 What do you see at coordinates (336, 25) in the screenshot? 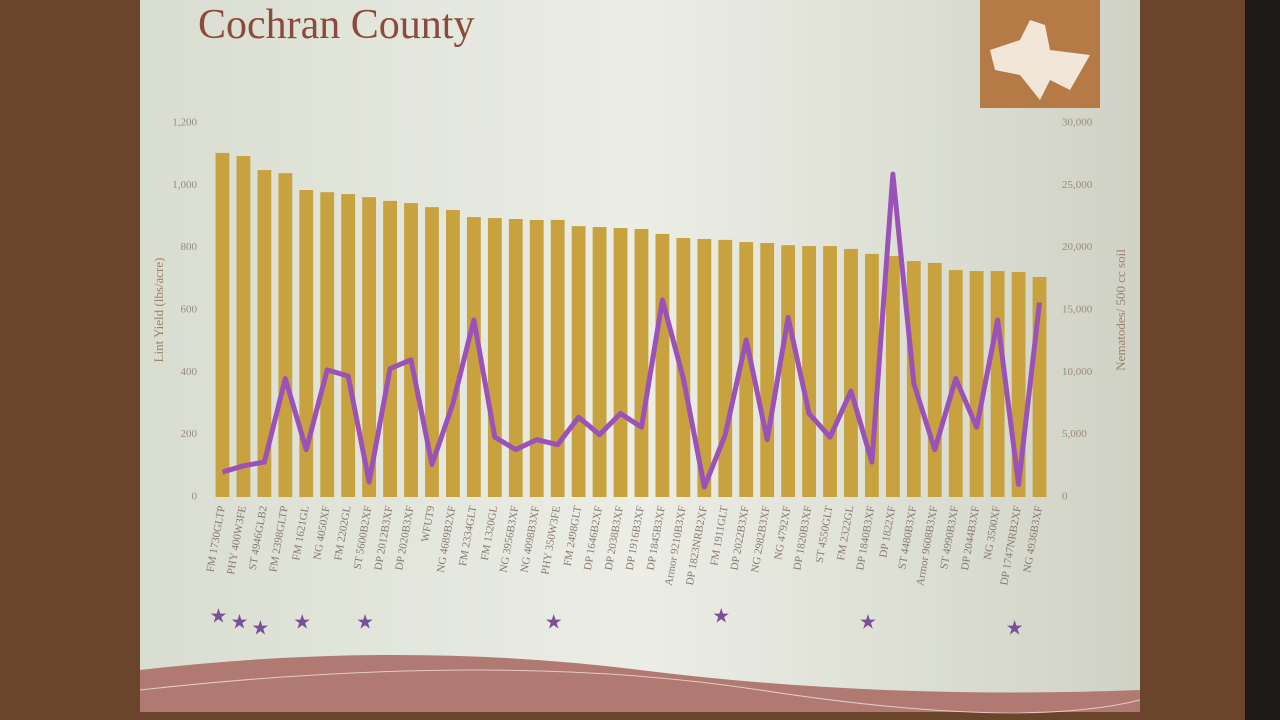
I see `chart-title: Cochran County` at bounding box center [336, 25].